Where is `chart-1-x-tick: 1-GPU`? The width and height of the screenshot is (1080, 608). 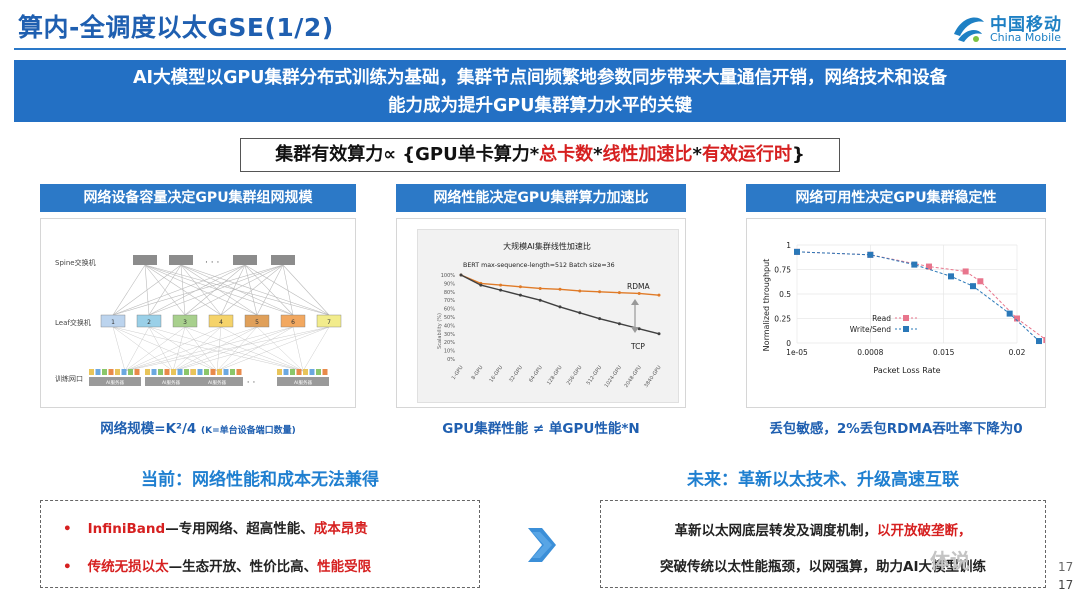 chart-1-x-tick: 1-GPU is located at coordinates (458, 372).